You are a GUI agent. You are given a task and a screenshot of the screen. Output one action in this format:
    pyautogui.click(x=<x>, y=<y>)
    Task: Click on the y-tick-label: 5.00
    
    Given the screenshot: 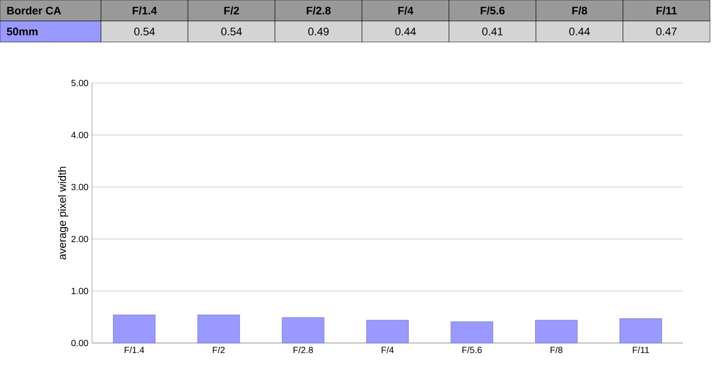 What is the action you would take?
    pyautogui.click(x=79, y=83)
    